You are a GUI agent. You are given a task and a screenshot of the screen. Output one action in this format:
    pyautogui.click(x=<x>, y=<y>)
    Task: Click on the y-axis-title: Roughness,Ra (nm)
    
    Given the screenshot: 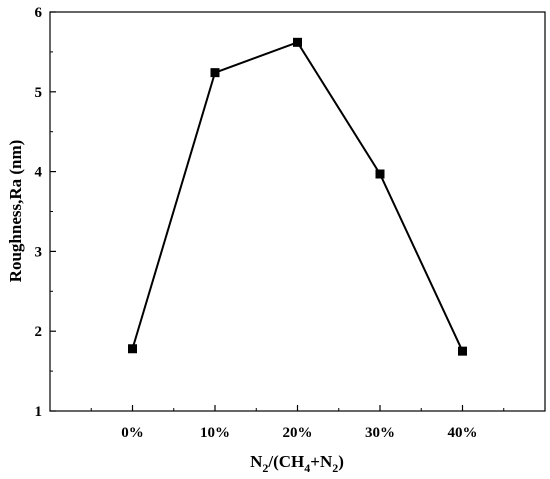 What is the action you would take?
    pyautogui.click(x=15, y=211)
    